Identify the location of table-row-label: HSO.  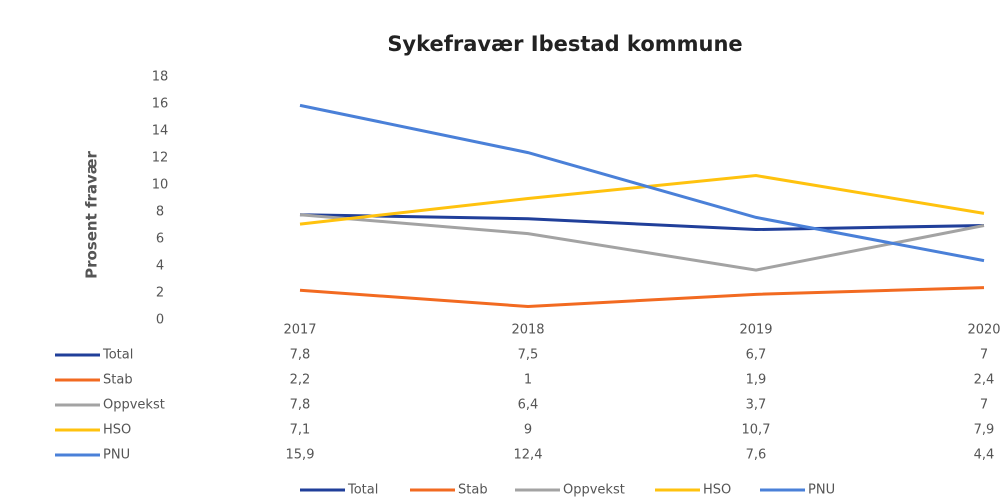
(117, 430).